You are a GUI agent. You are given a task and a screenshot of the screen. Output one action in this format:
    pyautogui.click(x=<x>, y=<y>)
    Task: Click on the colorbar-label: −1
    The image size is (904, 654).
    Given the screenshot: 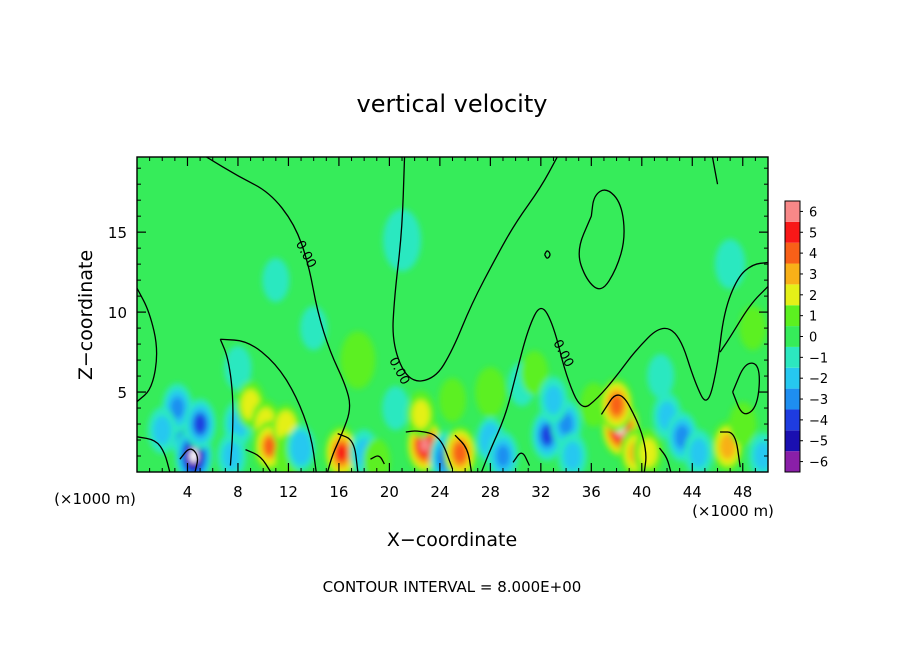 What is the action you would take?
    pyautogui.click(x=818, y=358)
    